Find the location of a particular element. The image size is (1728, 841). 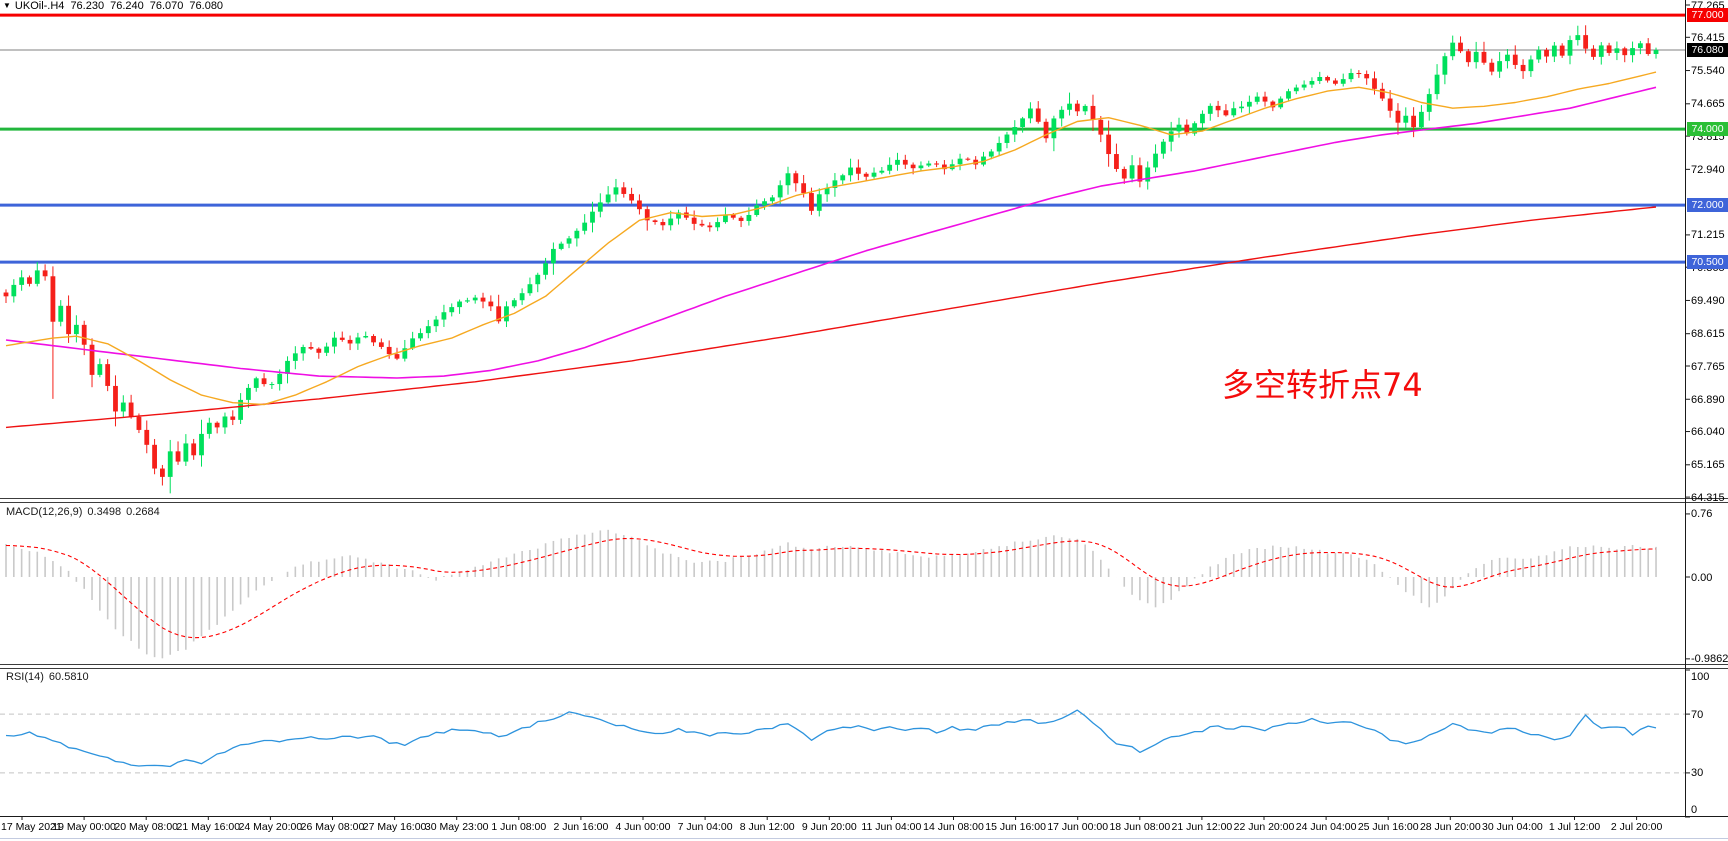

rsi-tick-label: 30 is located at coordinates (1697, 773).